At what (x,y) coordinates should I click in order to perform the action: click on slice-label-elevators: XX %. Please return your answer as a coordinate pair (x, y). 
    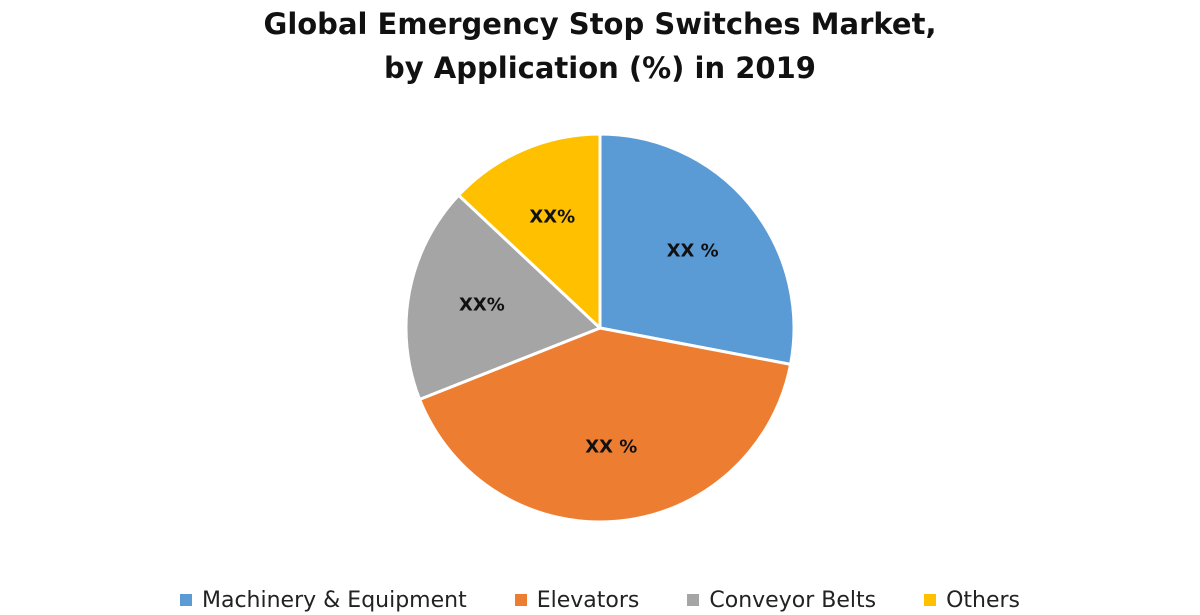
    Looking at the image, I should click on (611, 447).